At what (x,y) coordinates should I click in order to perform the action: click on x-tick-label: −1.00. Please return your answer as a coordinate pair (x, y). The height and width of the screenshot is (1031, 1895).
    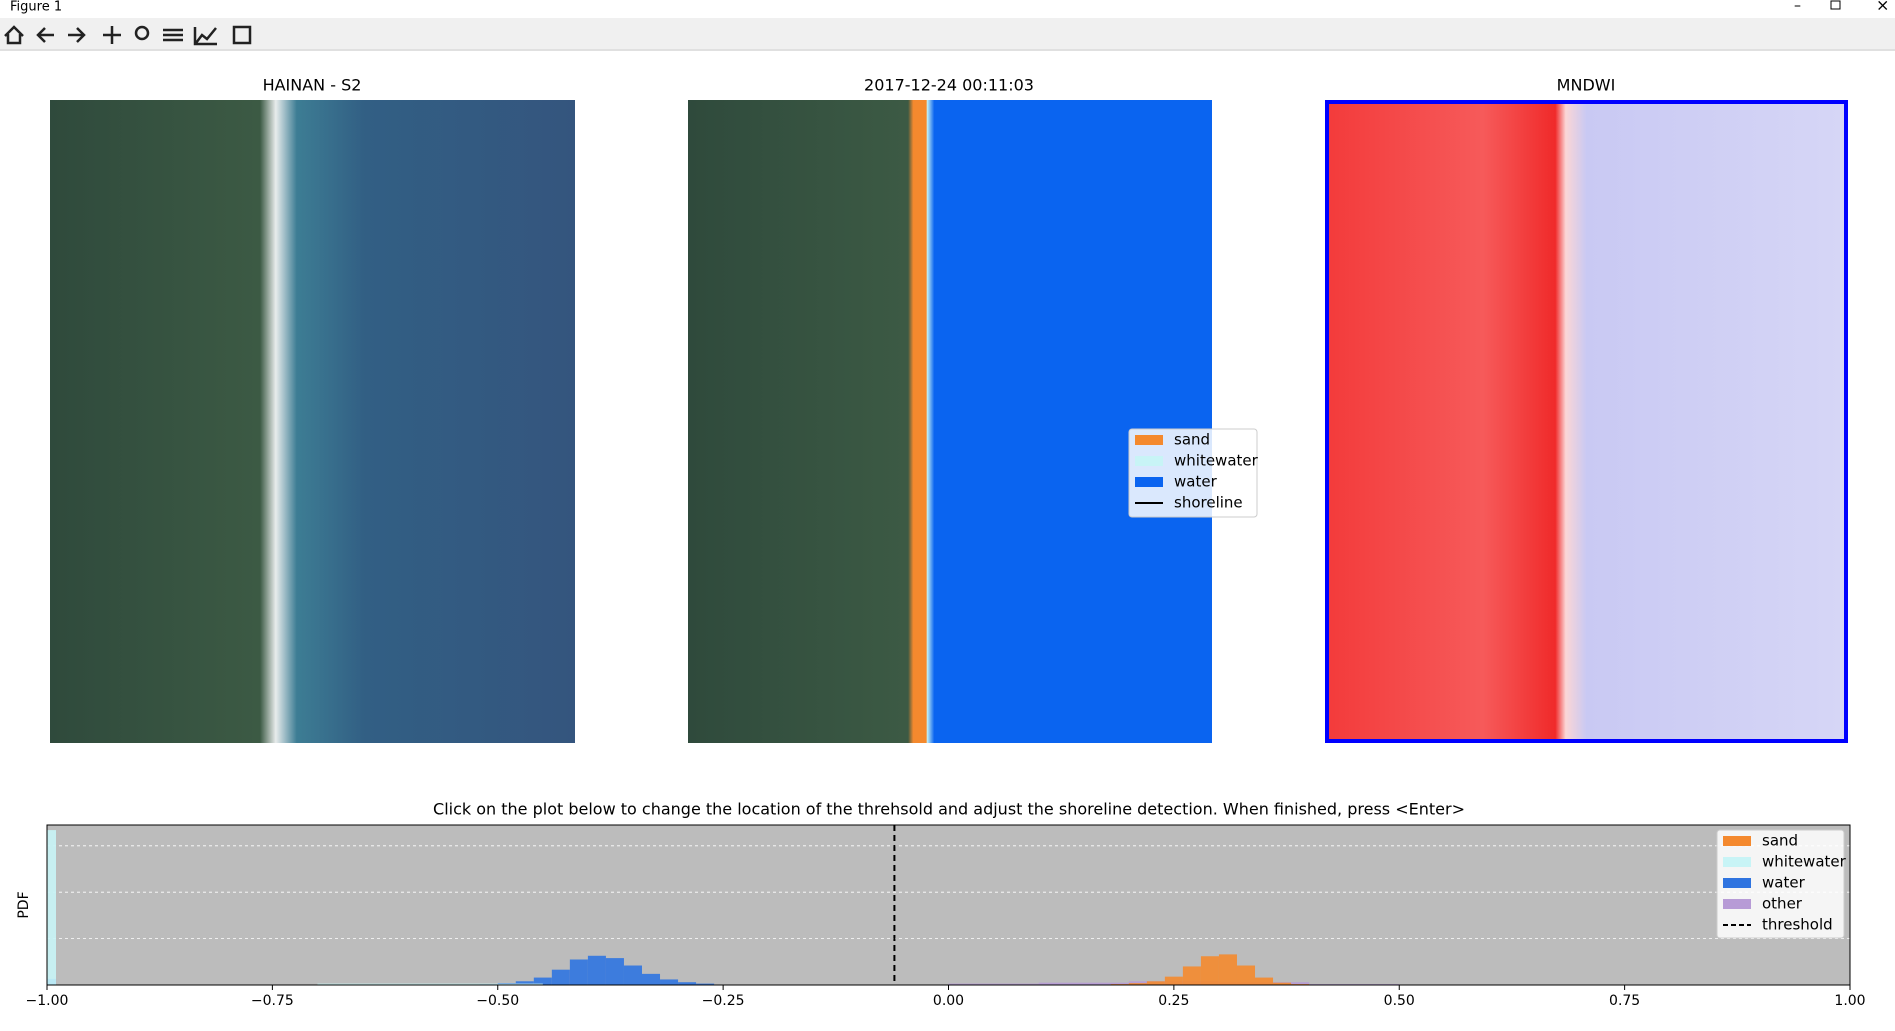
    Looking at the image, I should click on (47, 1001).